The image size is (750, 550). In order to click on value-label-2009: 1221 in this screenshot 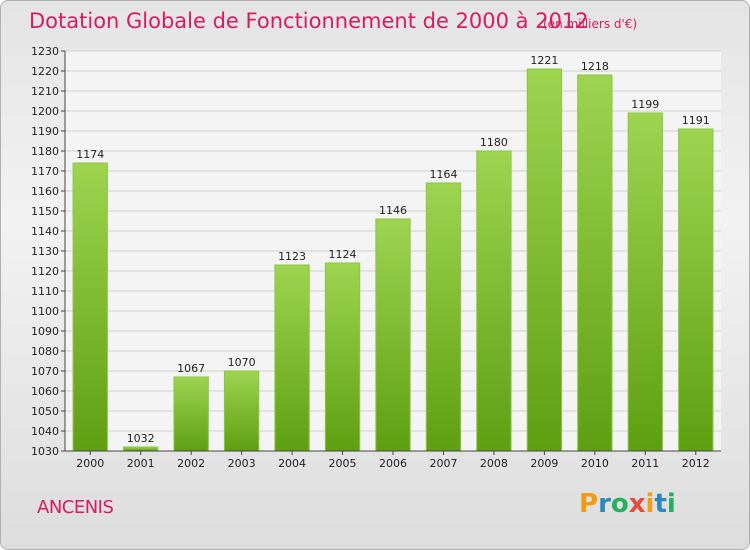, I will do `click(544, 60)`.